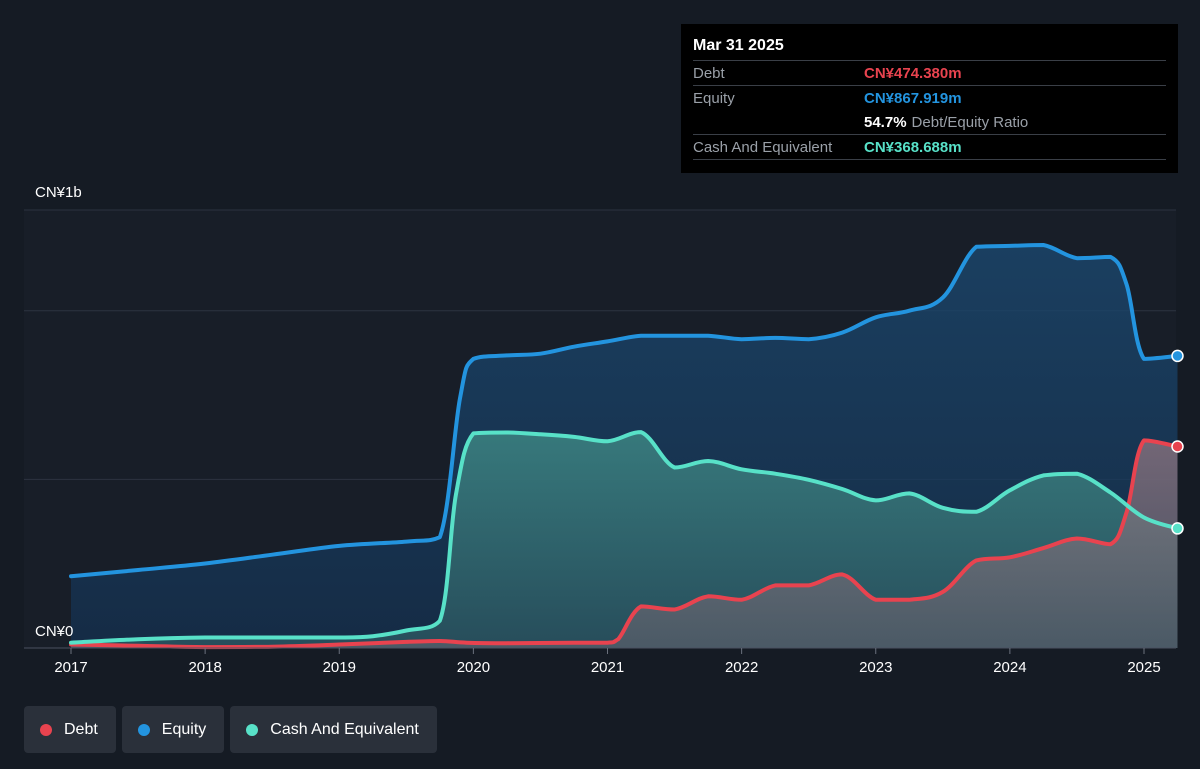  What do you see at coordinates (1177, 356) in the screenshot?
I see `marker-equity` at bounding box center [1177, 356].